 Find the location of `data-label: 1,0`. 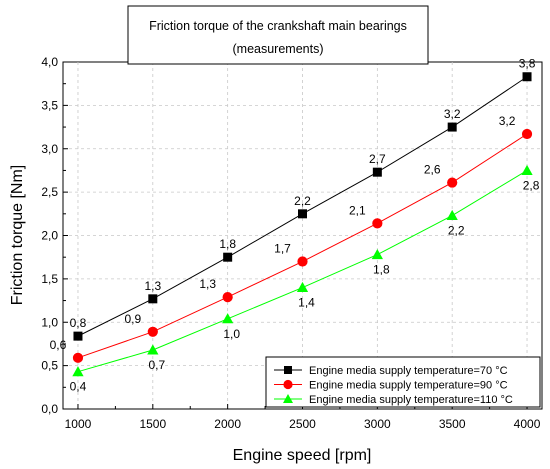

data-label: 1,0 is located at coordinates (231, 334).